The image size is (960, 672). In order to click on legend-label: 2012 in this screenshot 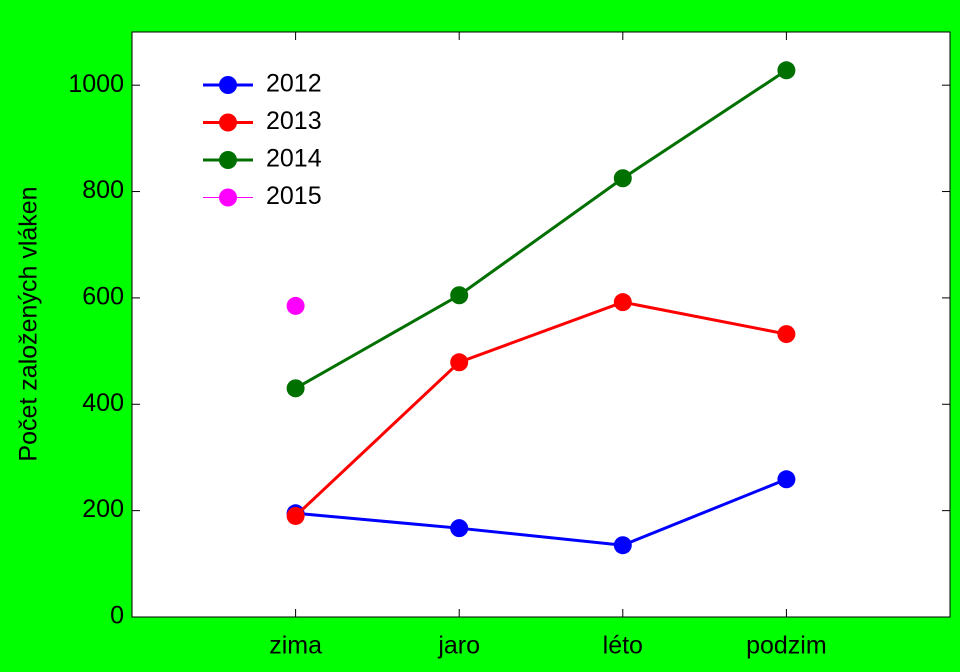, I will do `click(294, 84)`.